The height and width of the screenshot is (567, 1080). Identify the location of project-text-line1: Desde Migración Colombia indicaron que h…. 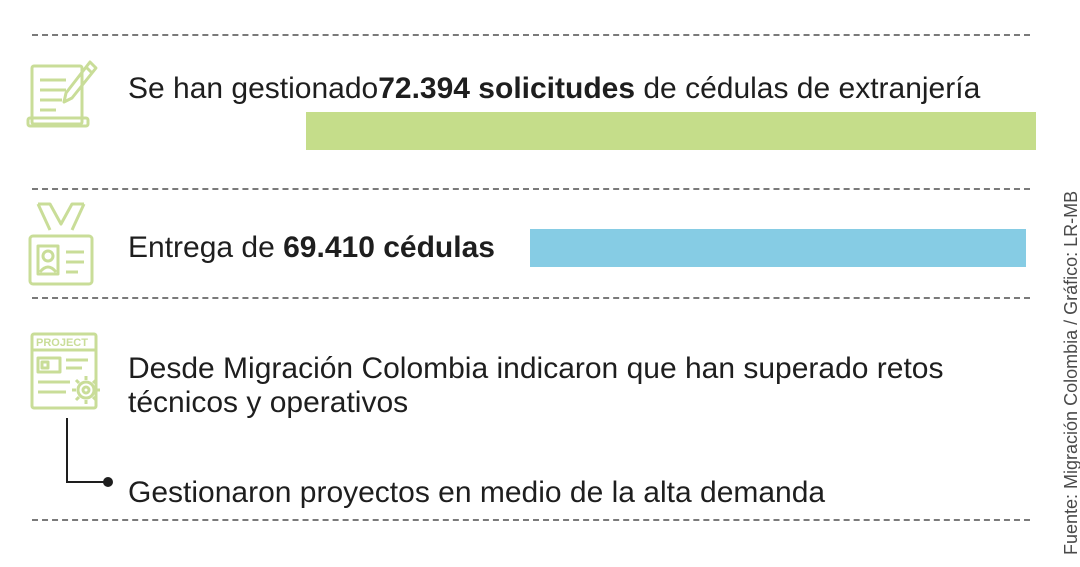
(536, 368).